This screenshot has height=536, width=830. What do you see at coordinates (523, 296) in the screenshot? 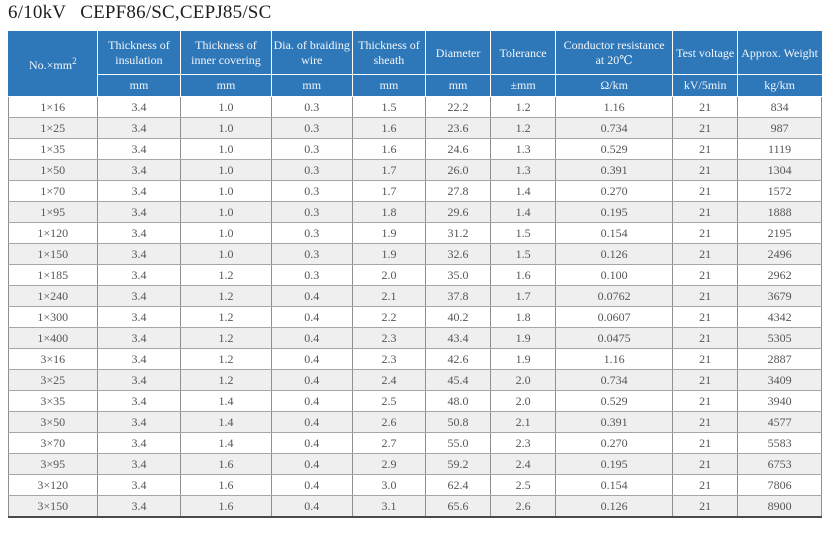
I see `cell-value: 1.7` at bounding box center [523, 296].